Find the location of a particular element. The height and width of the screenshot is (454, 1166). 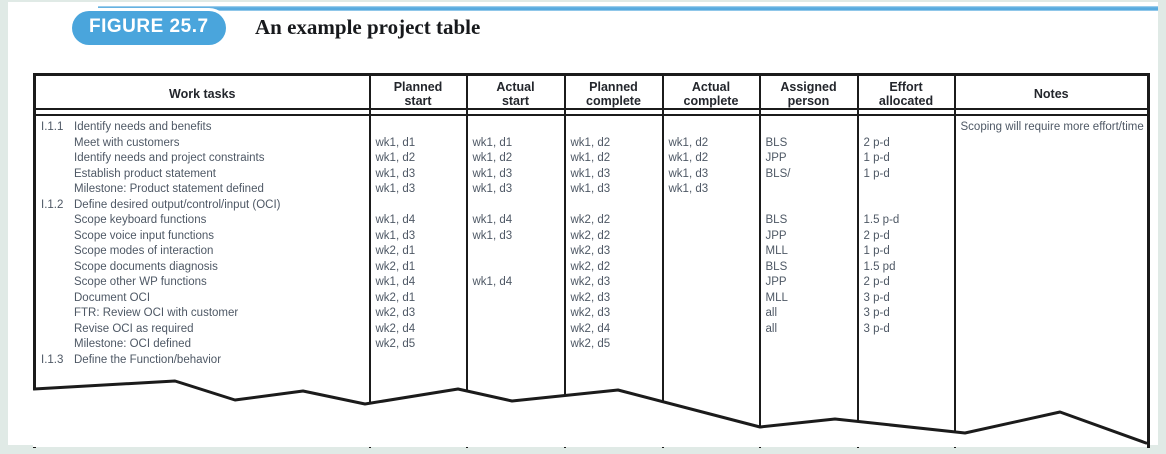

cell-planned_start: wk1, d4 is located at coordinates (418, 283).